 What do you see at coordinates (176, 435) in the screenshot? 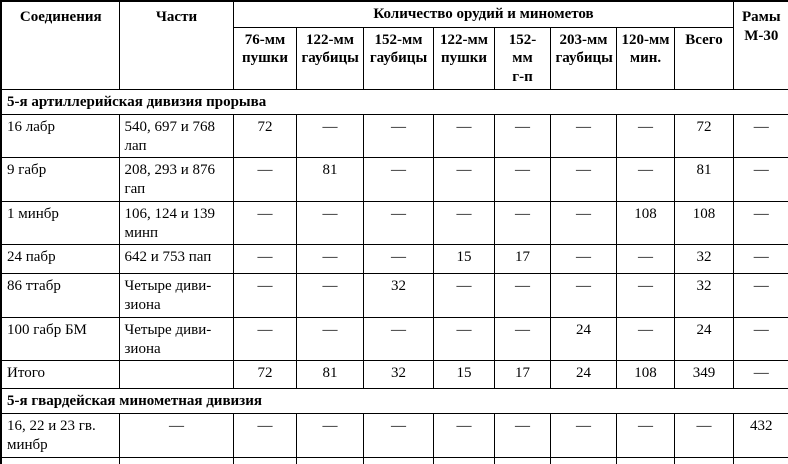
I see `units-cell: —` at bounding box center [176, 435].